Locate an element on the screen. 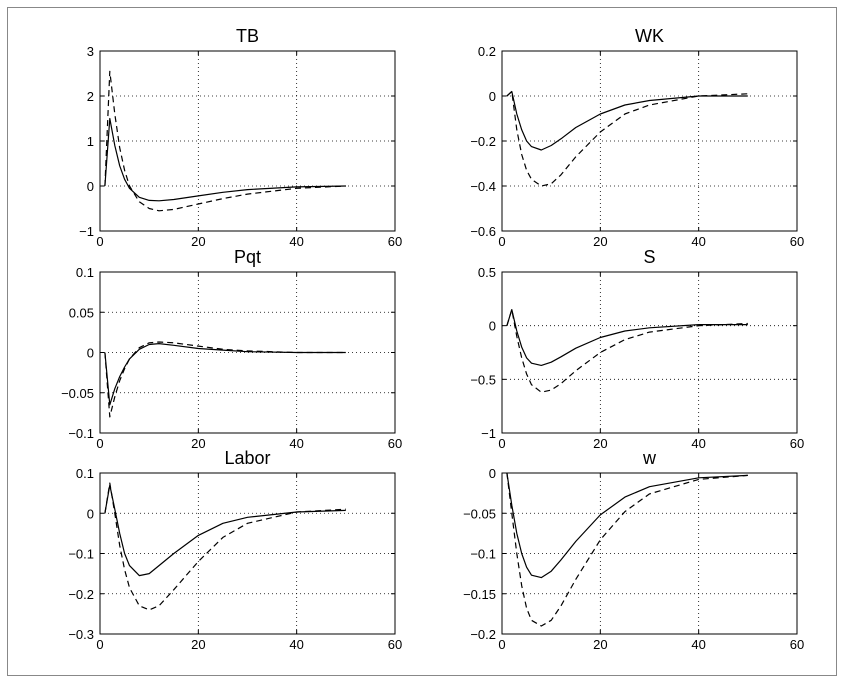 This screenshot has height=683, width=844. y-tick-label: −0.3 is located at coordinates (81, 634).